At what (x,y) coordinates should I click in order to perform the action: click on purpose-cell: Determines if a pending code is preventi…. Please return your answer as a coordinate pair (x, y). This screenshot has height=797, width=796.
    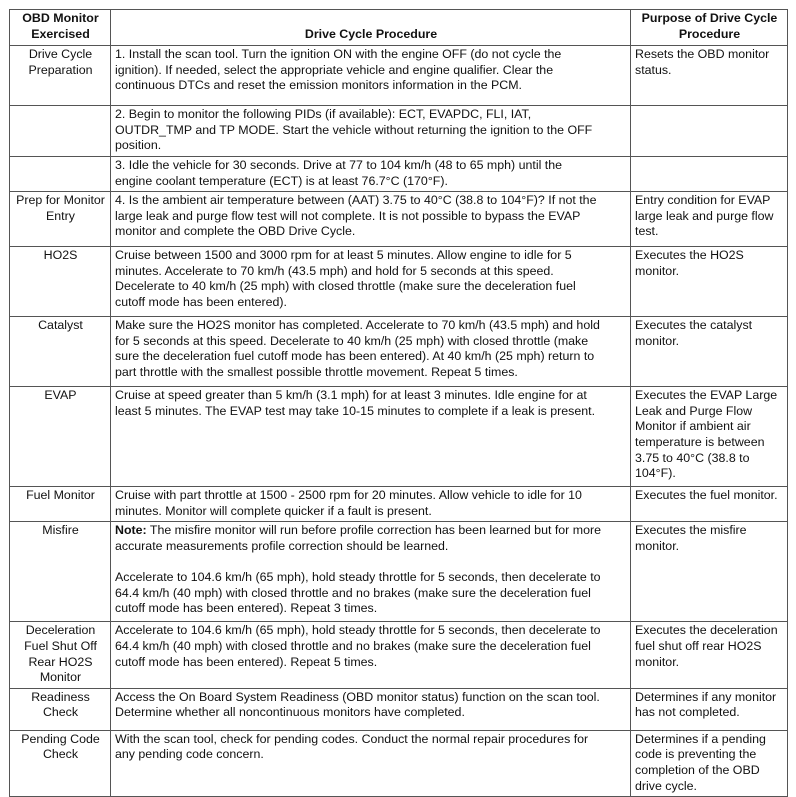
    Looking at the image, I should click on (709, 763).